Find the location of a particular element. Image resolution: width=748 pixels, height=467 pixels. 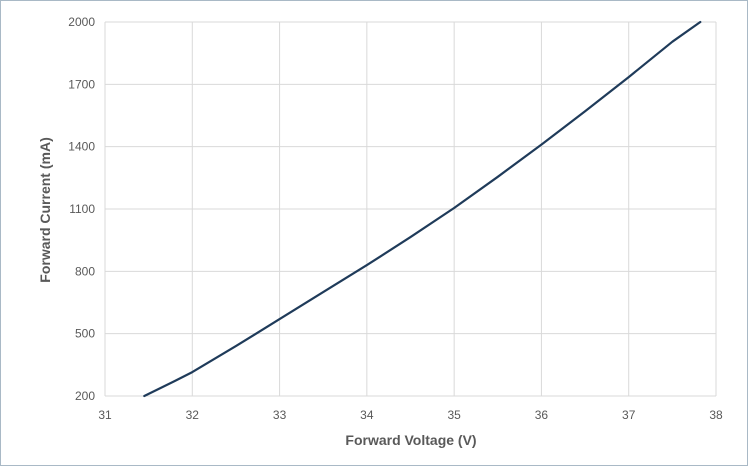

y-tick-label: 1100 is located at coordinates (82, 209).